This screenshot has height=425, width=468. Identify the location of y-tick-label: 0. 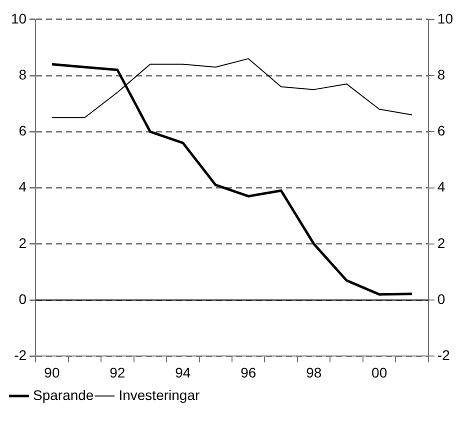
(441, 298).